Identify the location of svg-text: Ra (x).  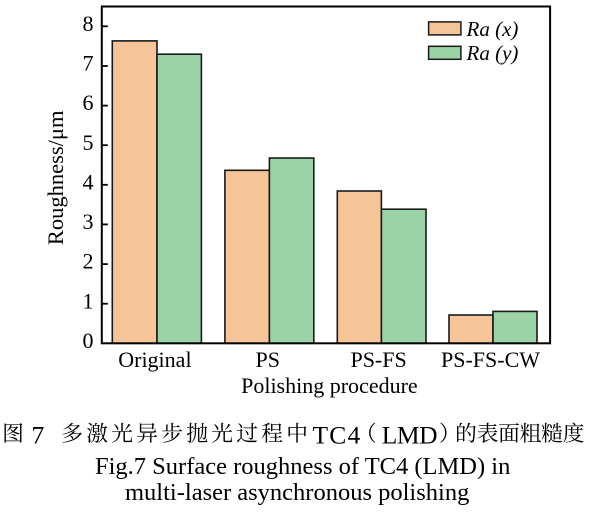
(492, 29).